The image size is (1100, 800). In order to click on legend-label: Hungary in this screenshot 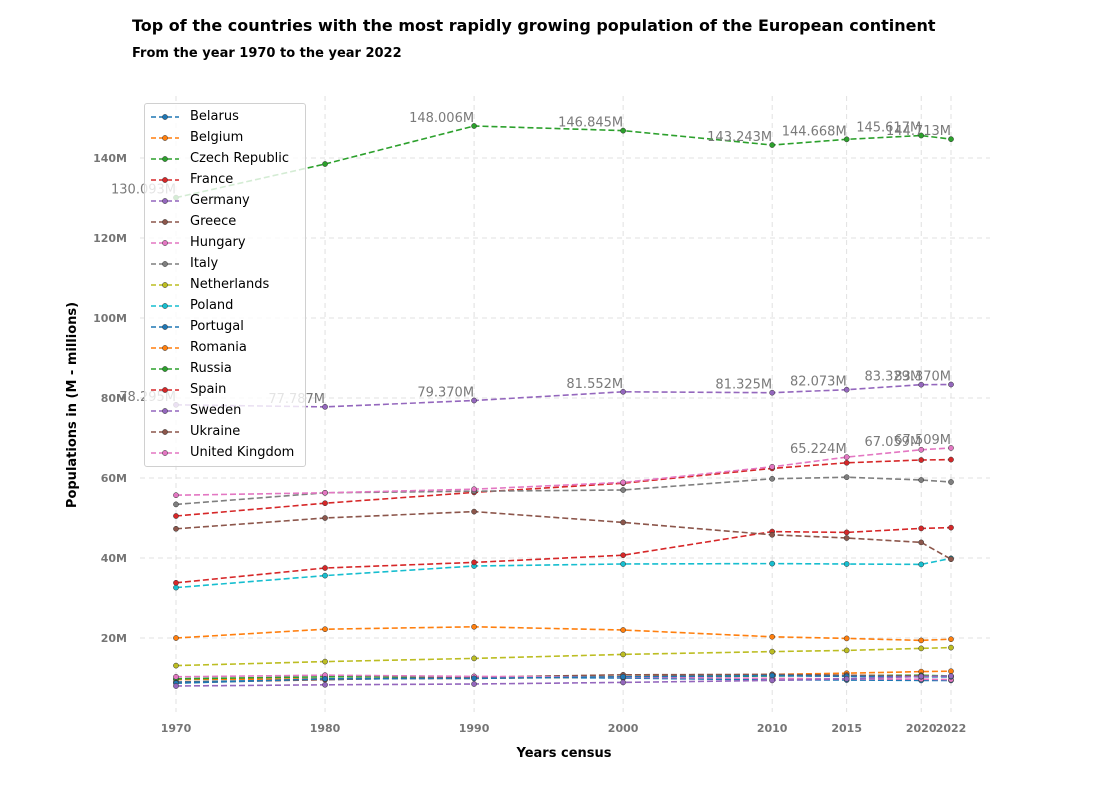, I will do `click(218, 242)`.